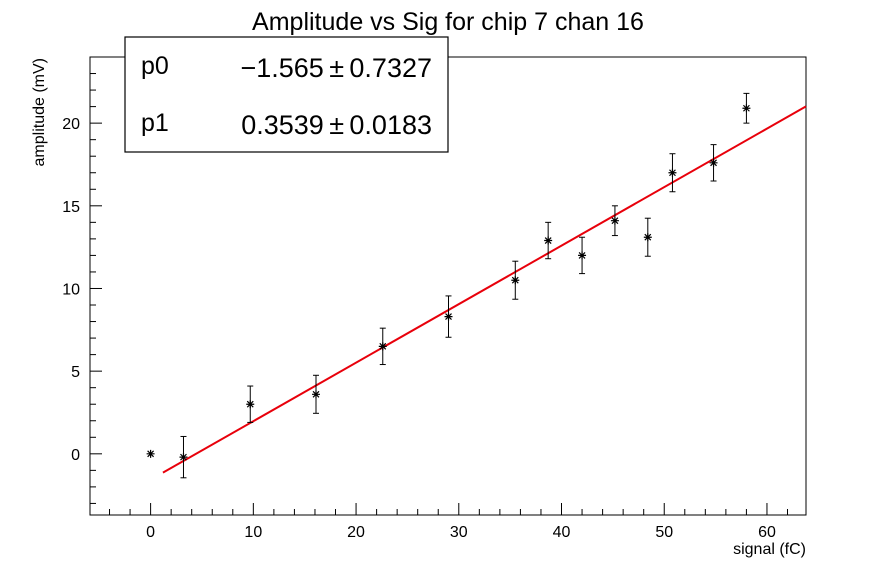  What do you see at coordinates (767, 532) in the screenshot?
I see `x-tick-label: 60` at bounding box center [767, 532].